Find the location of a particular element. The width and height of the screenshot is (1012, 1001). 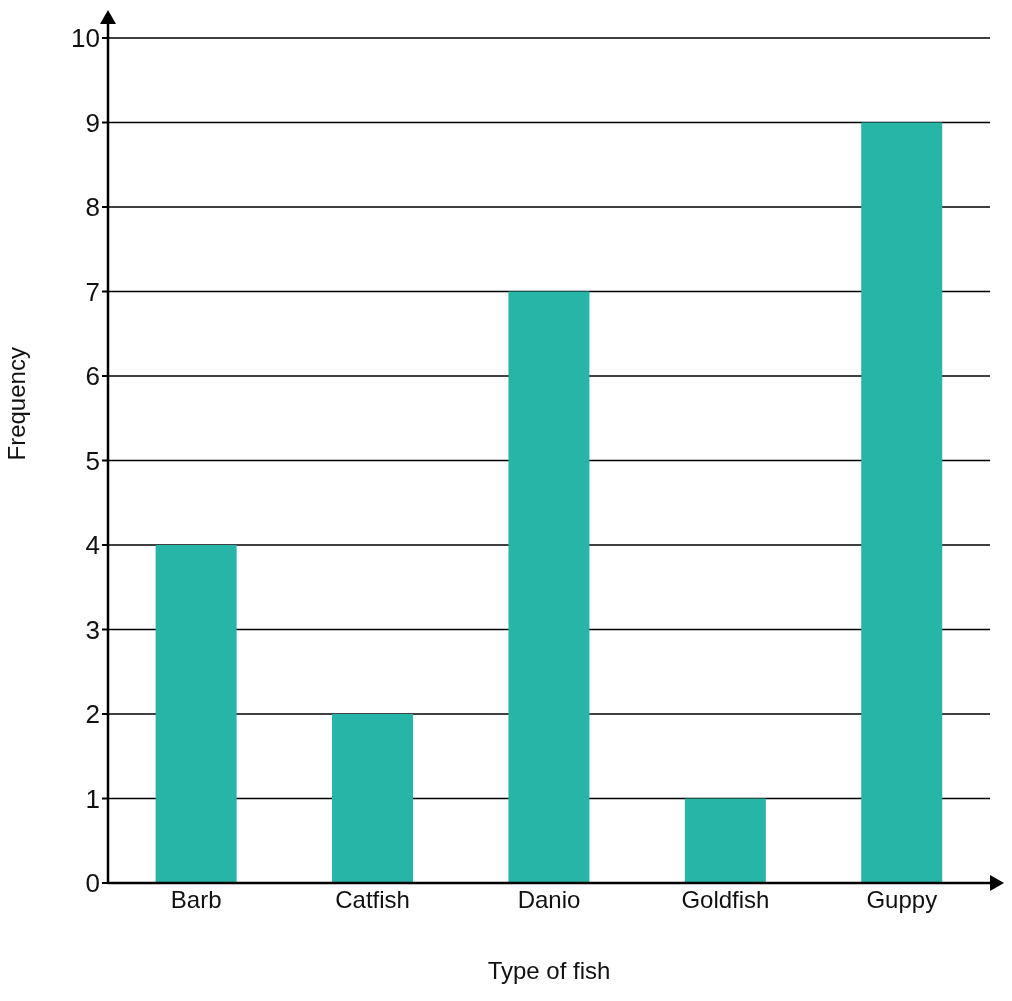

y-tick-label: 2 is located at coordinates (92, 714).